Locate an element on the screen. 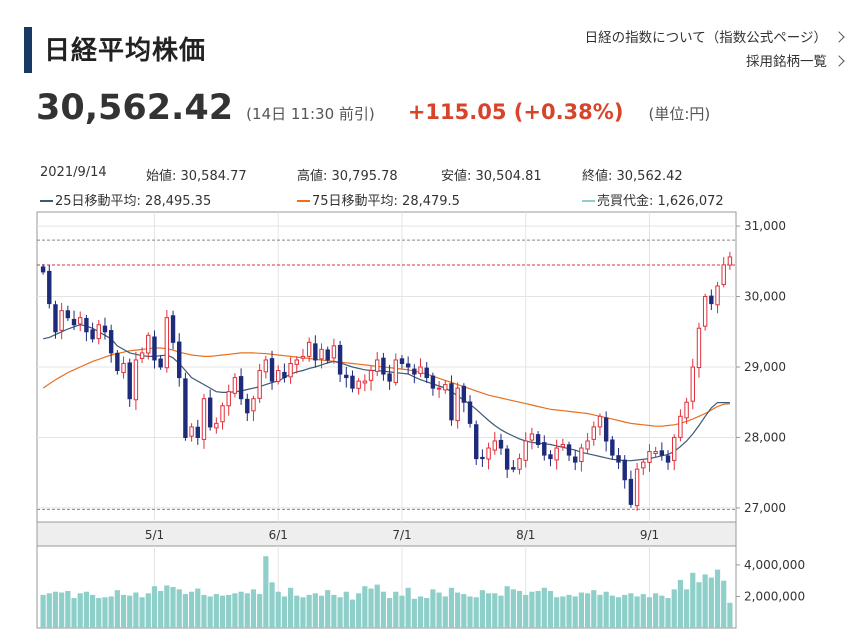 This screenshot has height=629, width=852. index-info-link: 日経の指数について（指数公式ページ） is located at coordinates (715, 38).